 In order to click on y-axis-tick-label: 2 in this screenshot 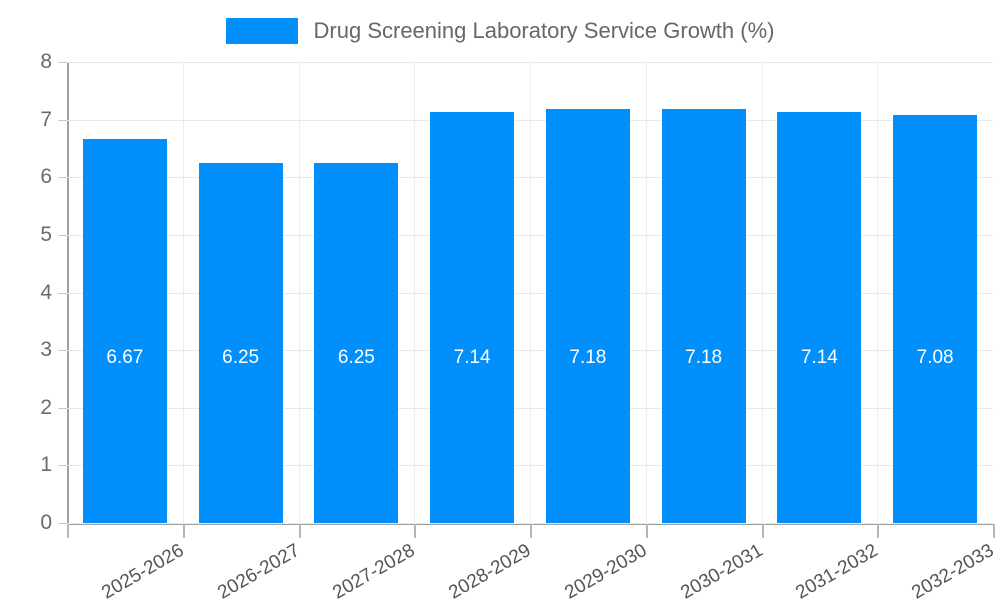, I will do `click(46, 407)`.